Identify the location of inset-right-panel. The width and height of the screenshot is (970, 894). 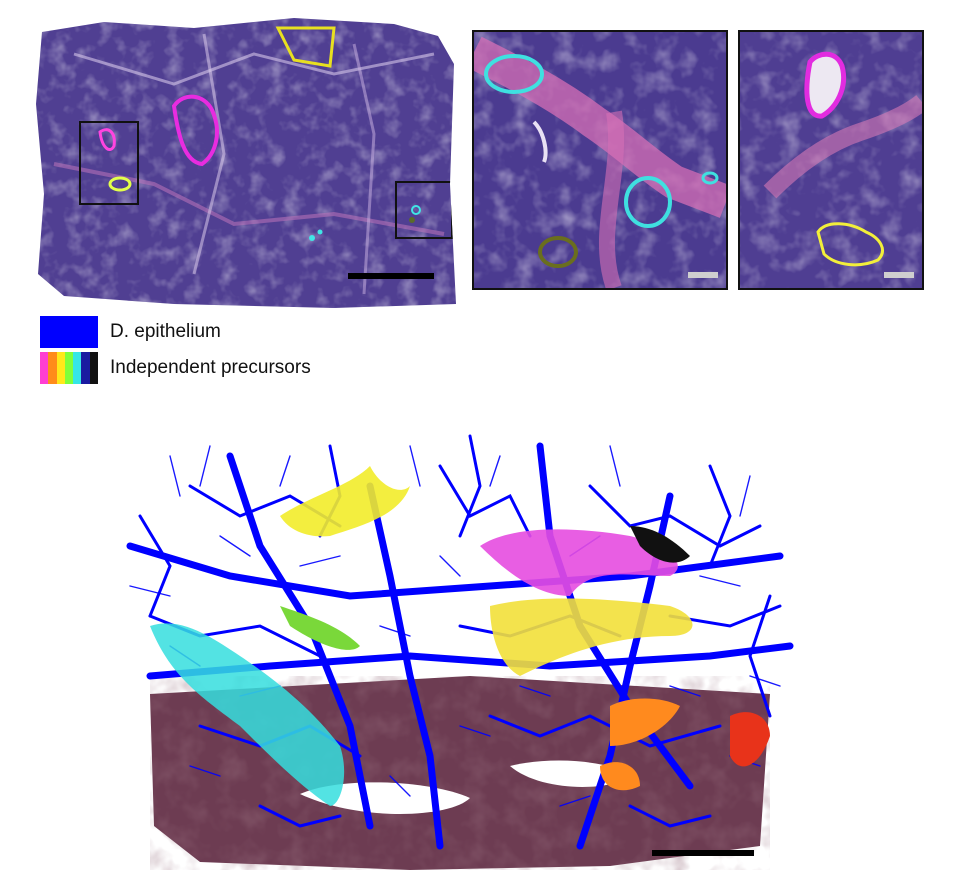
(831, 160).